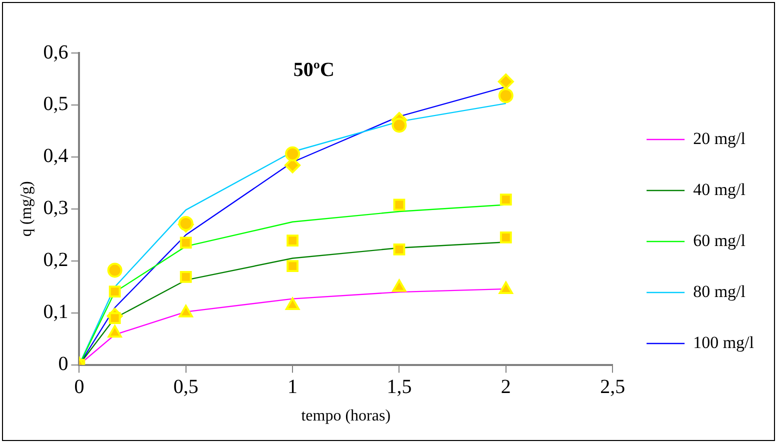 Image resolution: width=779 pixels, height=443 pixels. I want to click on x-tick-label: 0,5, so click(185, 387).